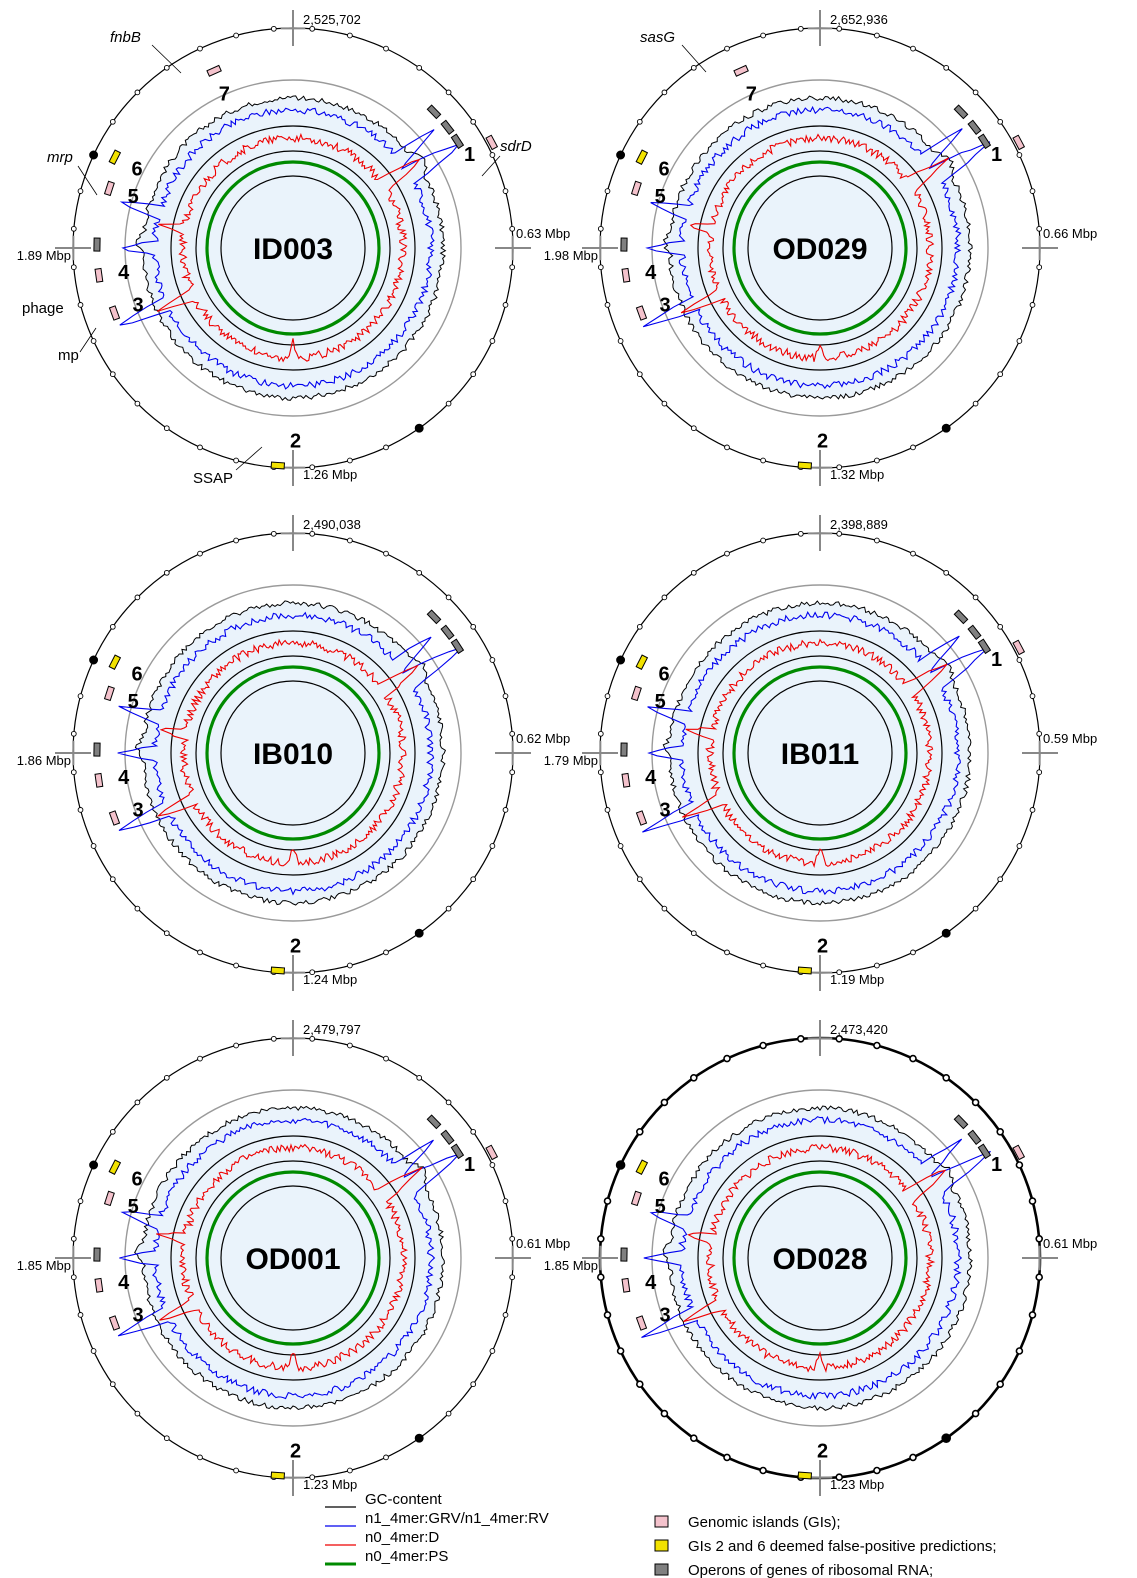 This screenshot has height=1578, width=1137. I want to click on gi-number-4: 4, so click(651, 273).